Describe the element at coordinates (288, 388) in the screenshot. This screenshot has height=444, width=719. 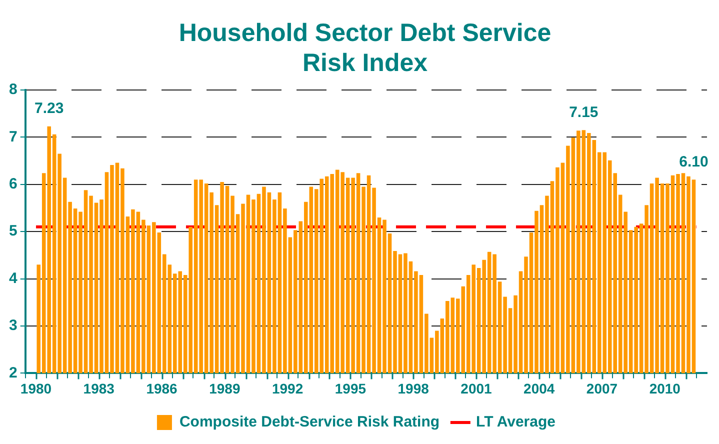
I see `x-tick-label: 1992` at that location.